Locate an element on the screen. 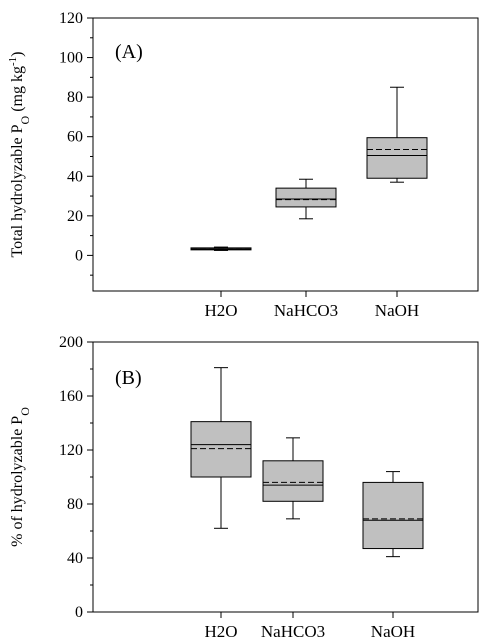 The image size is (486, 643). y-tick-label: 160 is located at coordinates (71, 396).